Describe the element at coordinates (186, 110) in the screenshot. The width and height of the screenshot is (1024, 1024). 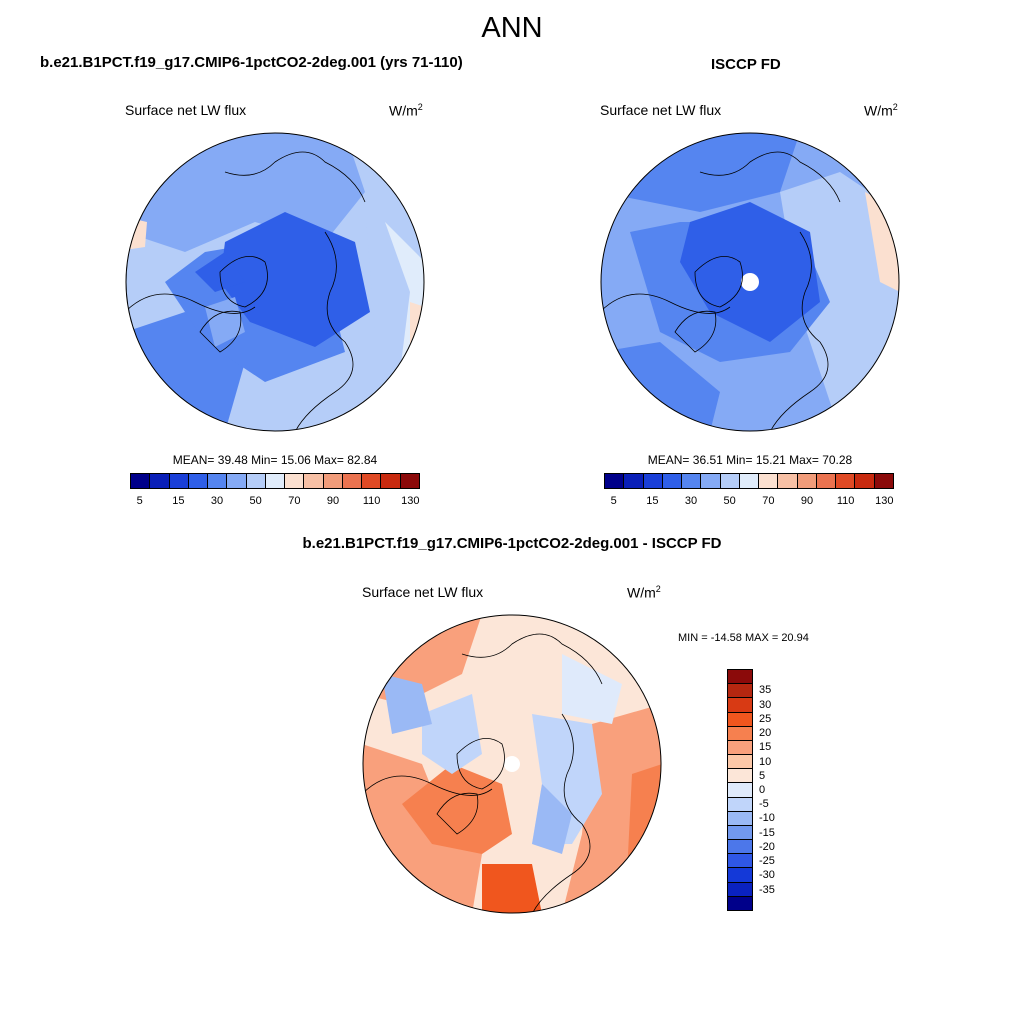
I see `model-variable-label: Surface net LW flux` at that location.